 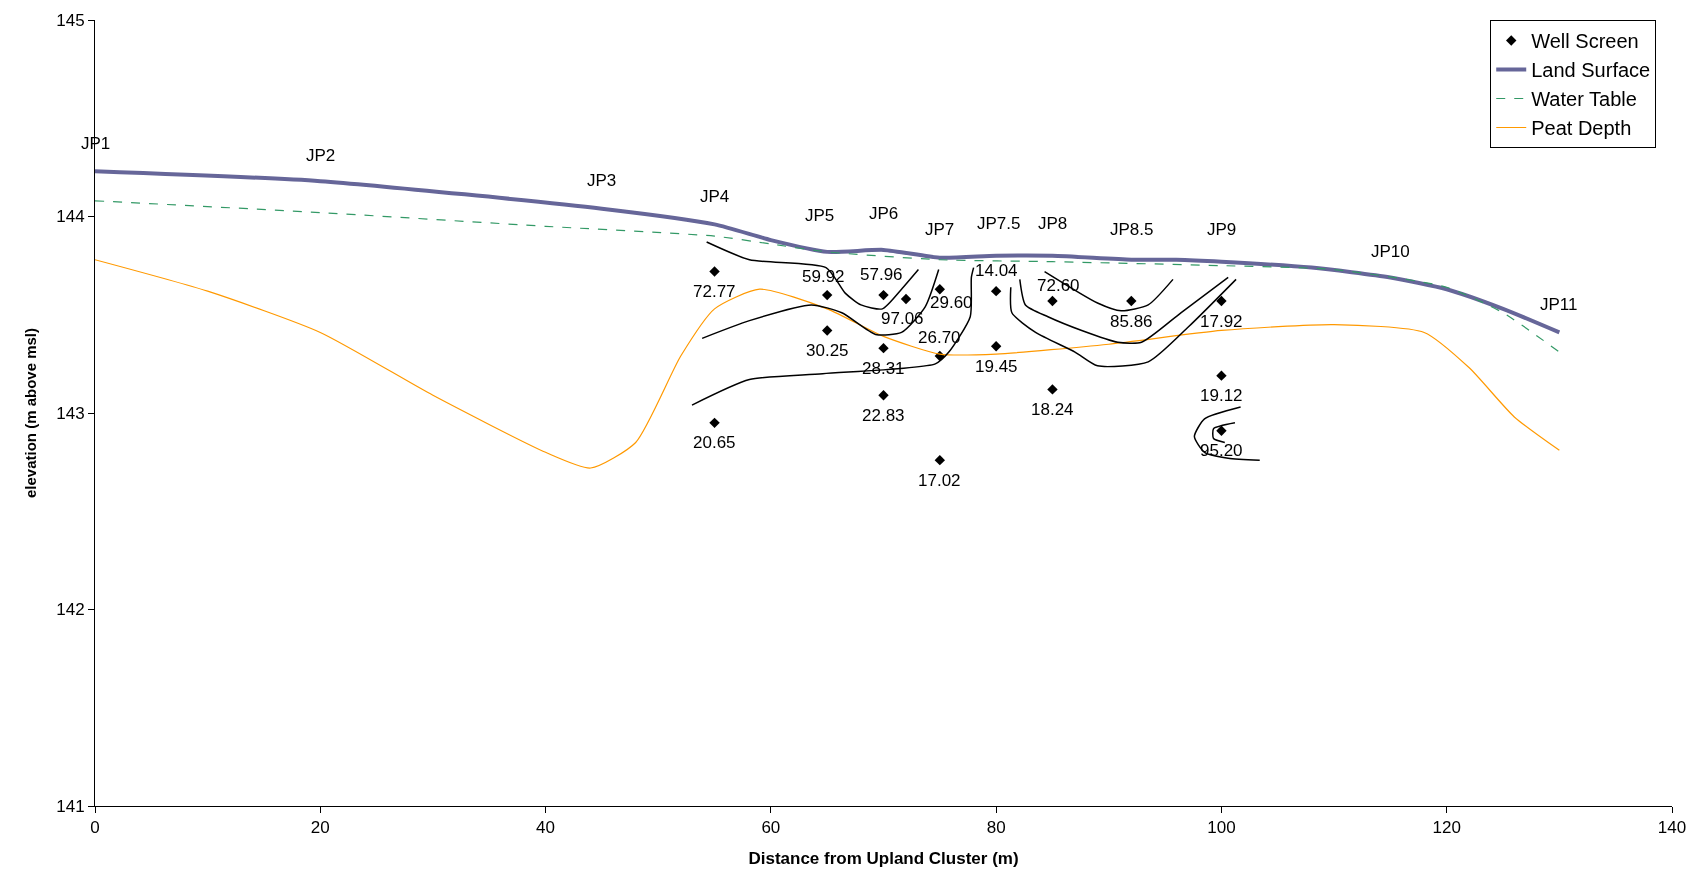 I want to click on legend-label: Well Screen, so click(x=1585, y=41).